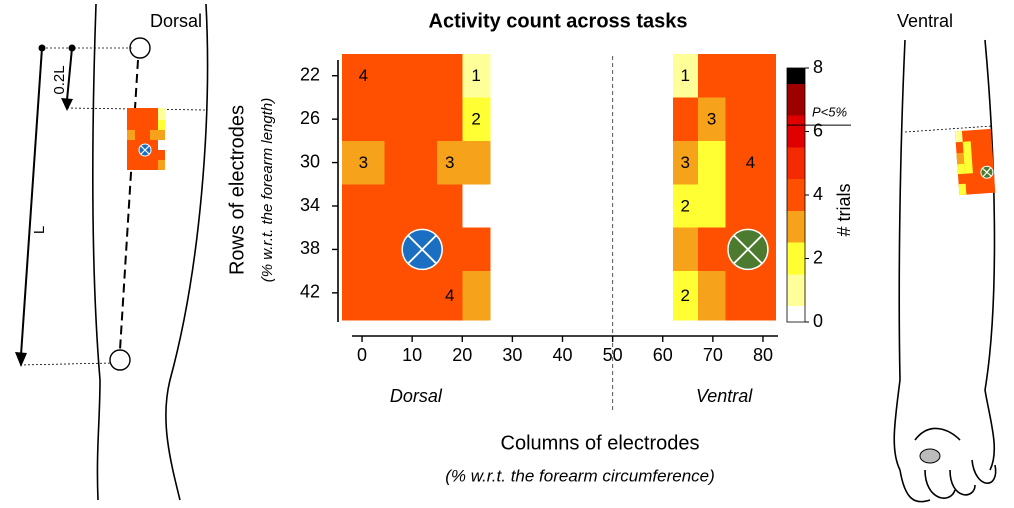 The height and width of the screenshot is (508, 1014). Describe the element at coordinates (945, 271) in the screenshot. I see `right-arm` at that location.